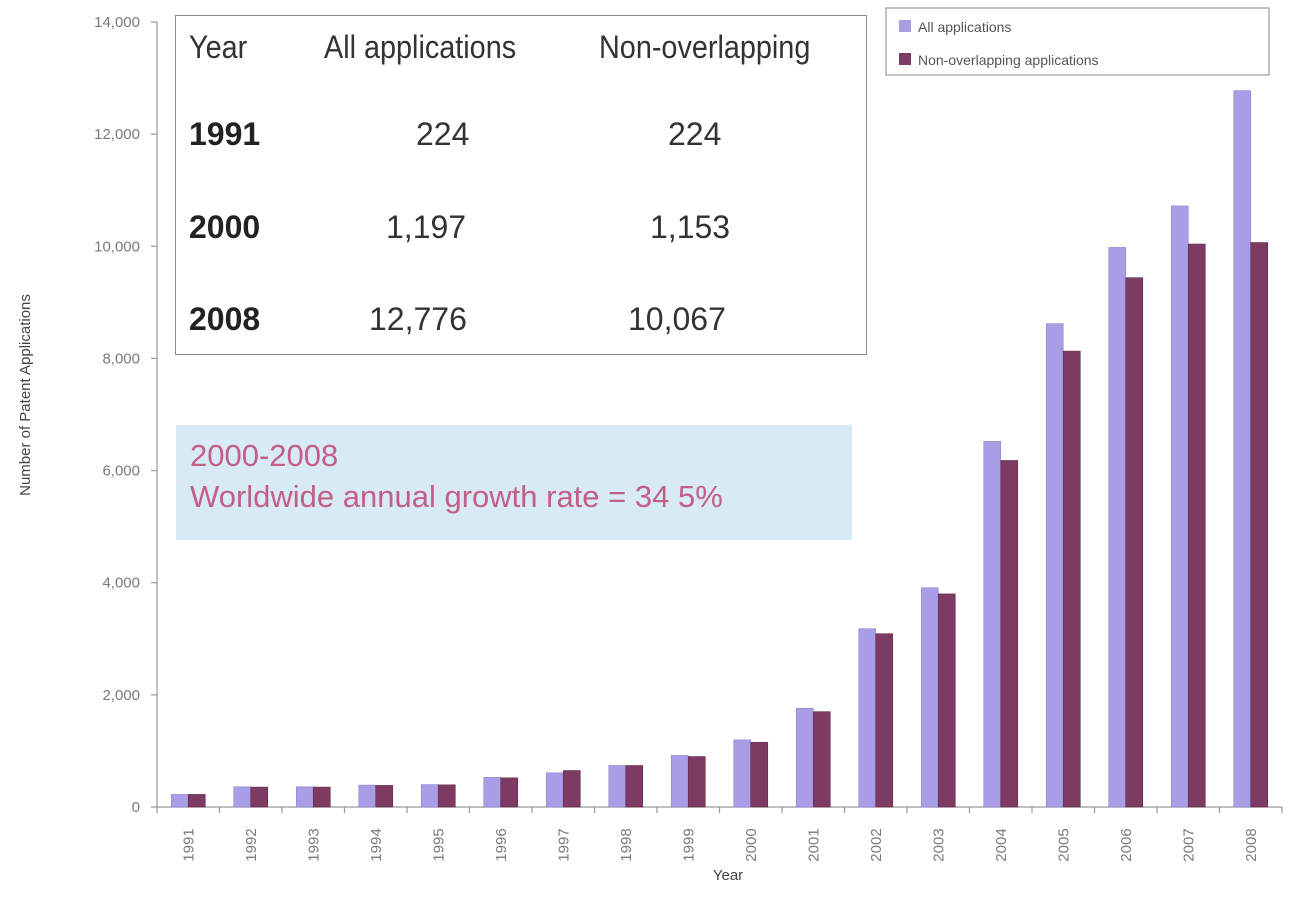 This screenshot has height=910, width=1296. What do you see at coordinates (563, 844) in the screenshot?
I see `x-tick-label: 1997` at bounding box center [563, 844].